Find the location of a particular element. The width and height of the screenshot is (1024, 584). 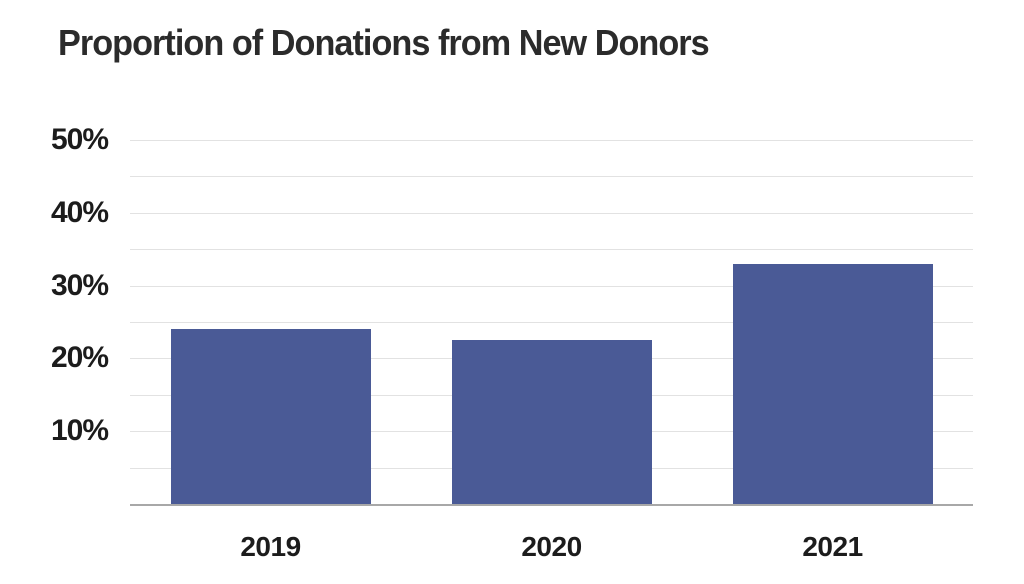

x-axis-label-2019: 2019 is located at coordinates (270, 546).